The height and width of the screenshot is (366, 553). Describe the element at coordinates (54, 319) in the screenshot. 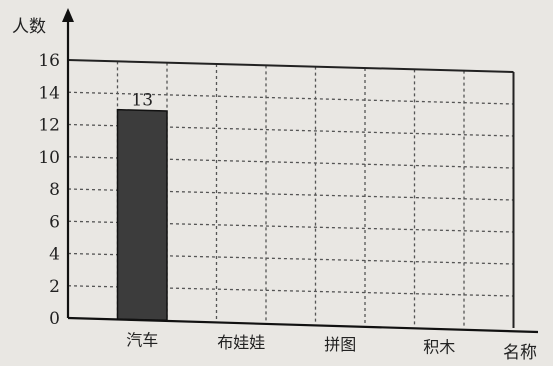

I see `y-tick-label: 0` at that location.